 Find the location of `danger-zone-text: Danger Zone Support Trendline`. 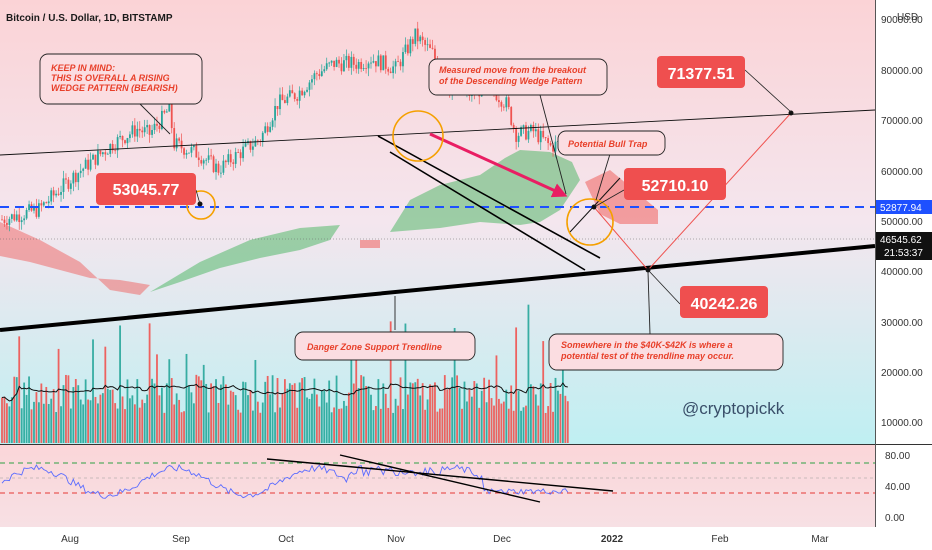

danger-zone-text: Danger Zone Support Trendline is located at coordinates (374, 347).